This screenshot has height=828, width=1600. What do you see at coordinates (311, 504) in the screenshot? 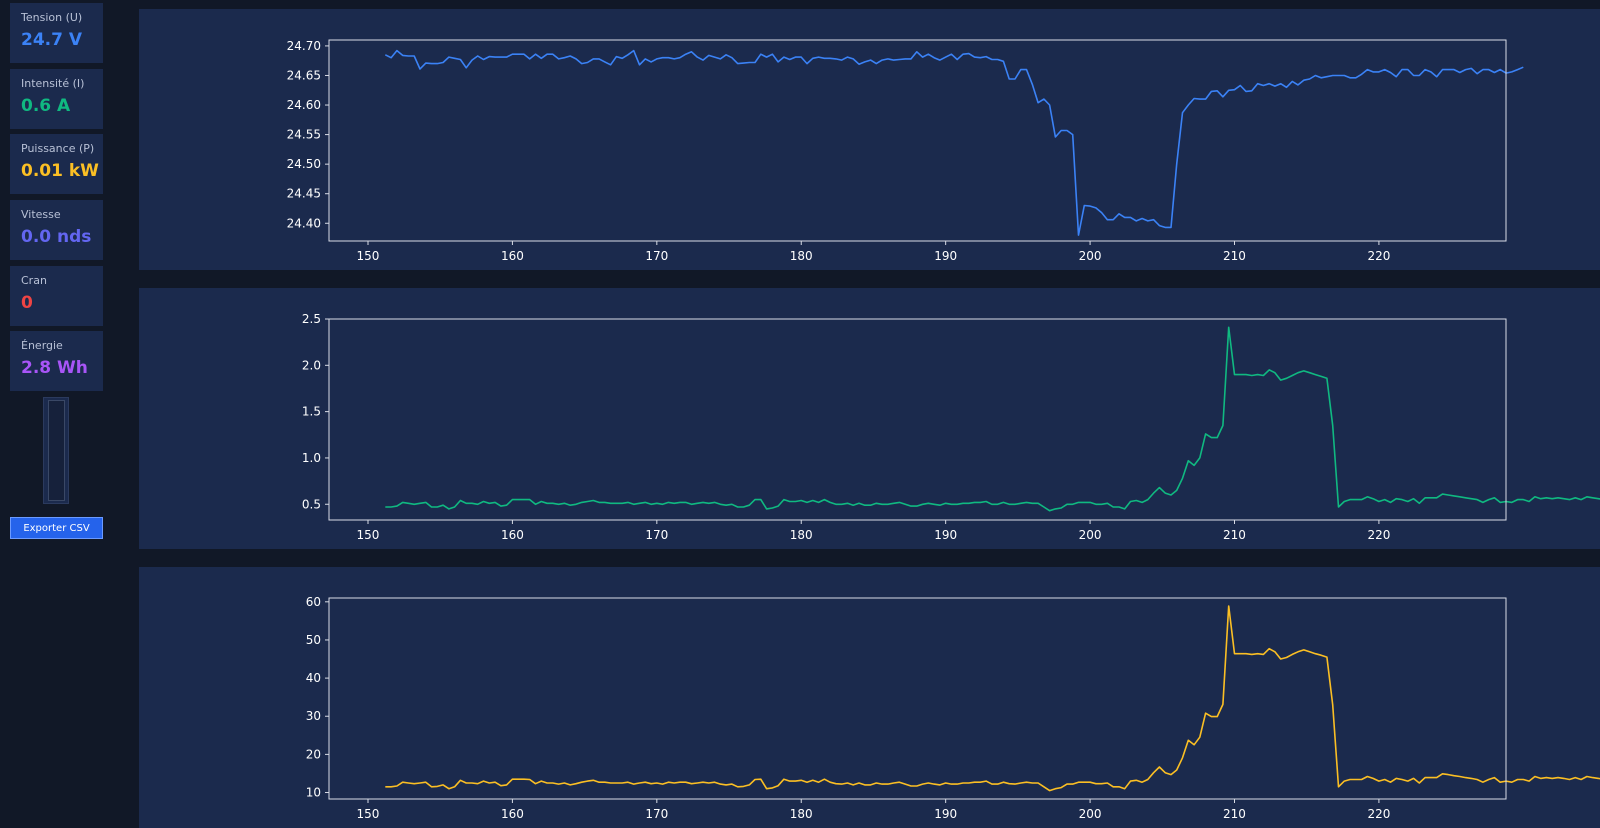
I see `y-tick-label: 0.5` at bounding box center [311, 504].